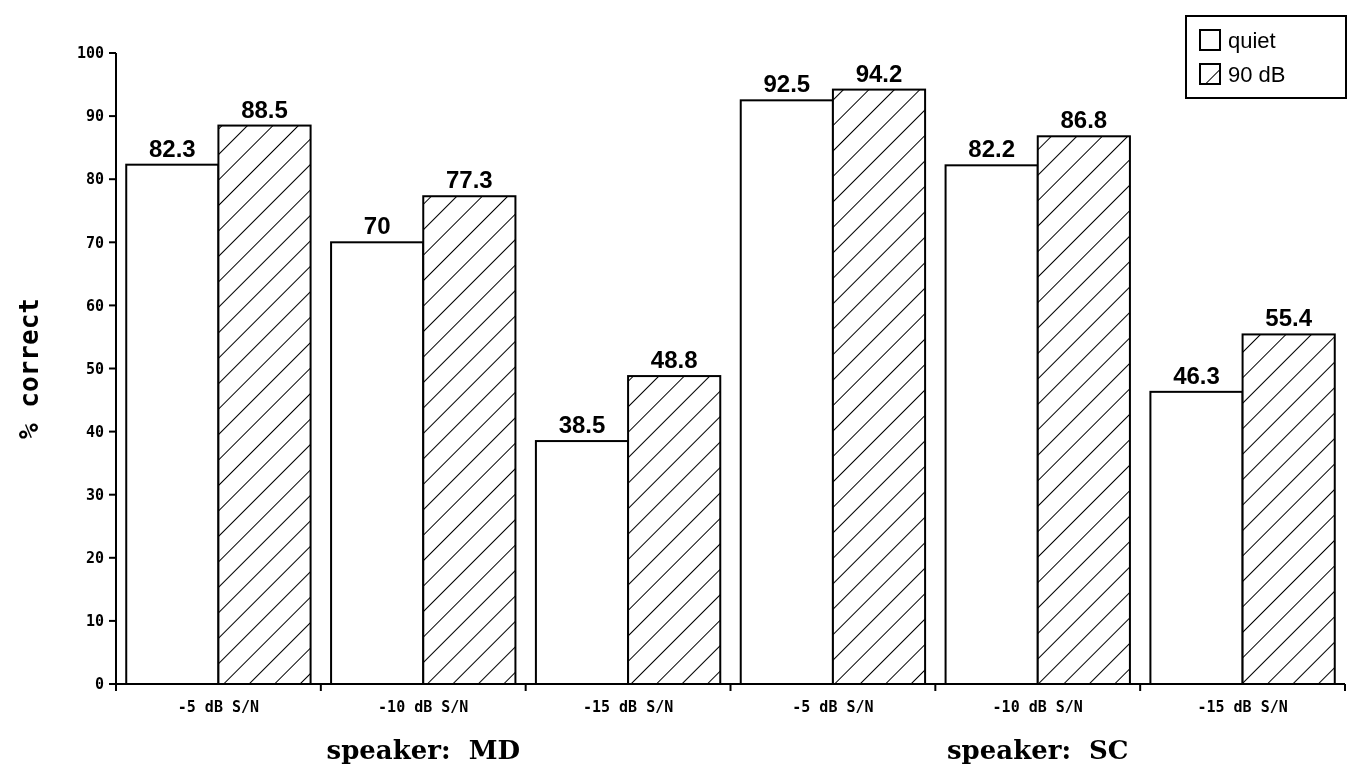 The height and width of the screenshot is (783, 1360). Describe the element at coordinates (1252, 40) in the screenshot. I see `legend-label: quiet` at that location.